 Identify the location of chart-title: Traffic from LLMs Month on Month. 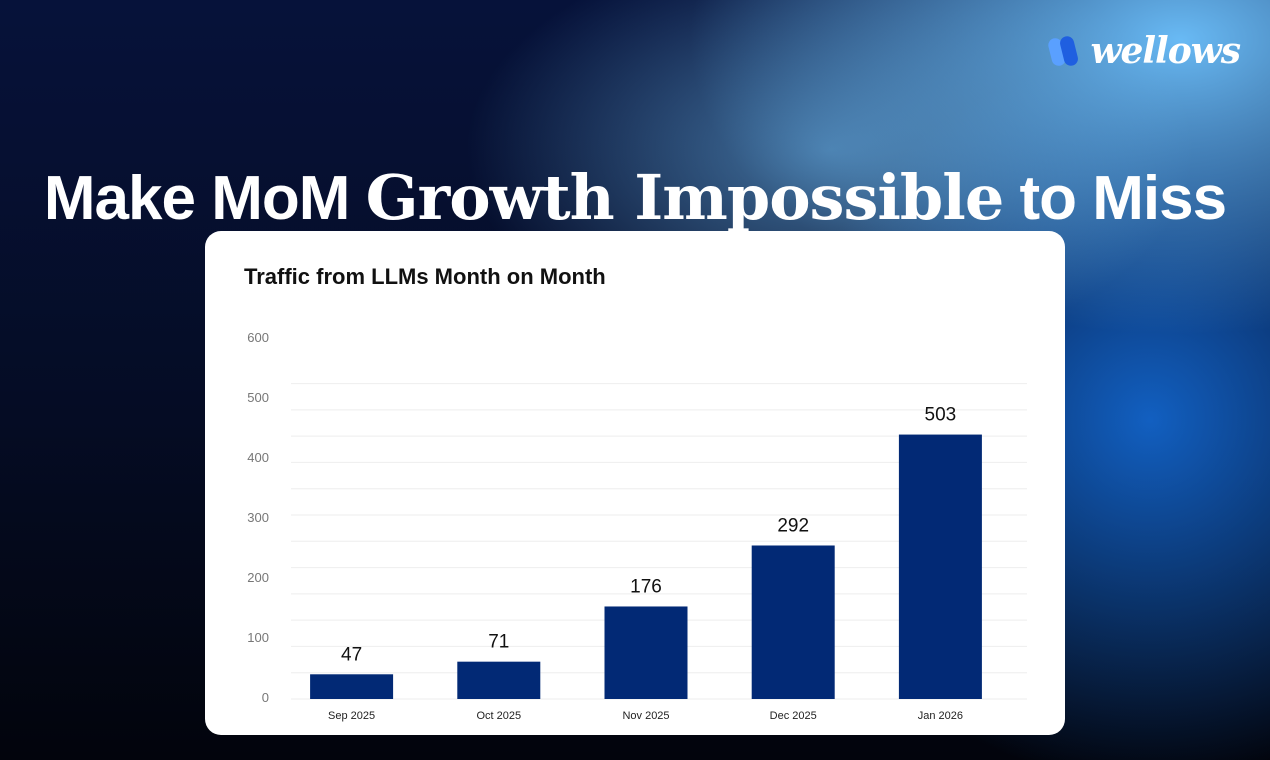
(425, 276).